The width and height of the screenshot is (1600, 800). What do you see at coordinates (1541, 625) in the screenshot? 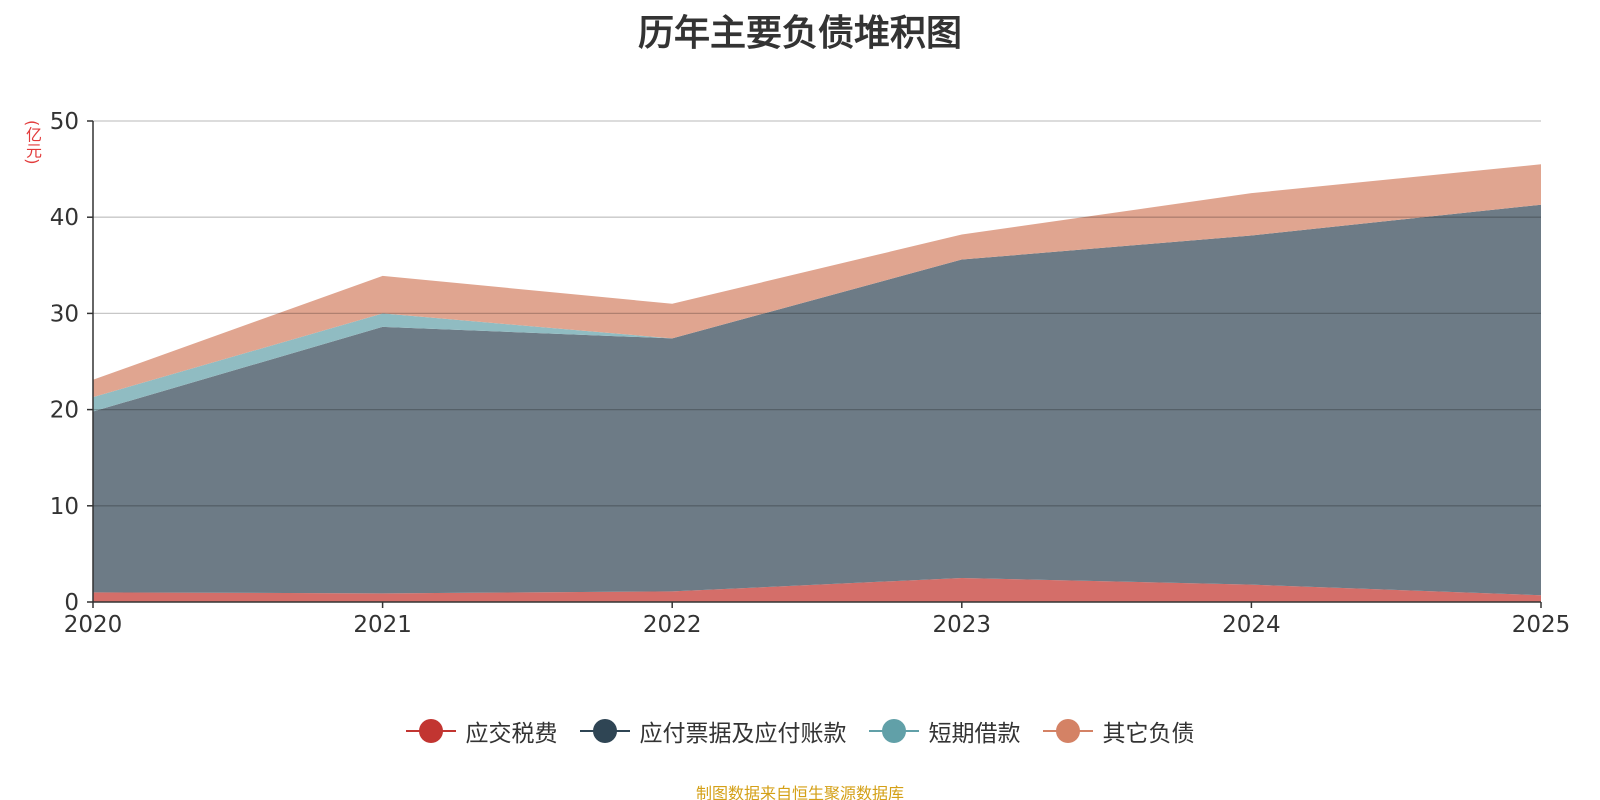
I see `x-tick-label-2025: 2025` at bounding box center [1541, 625].